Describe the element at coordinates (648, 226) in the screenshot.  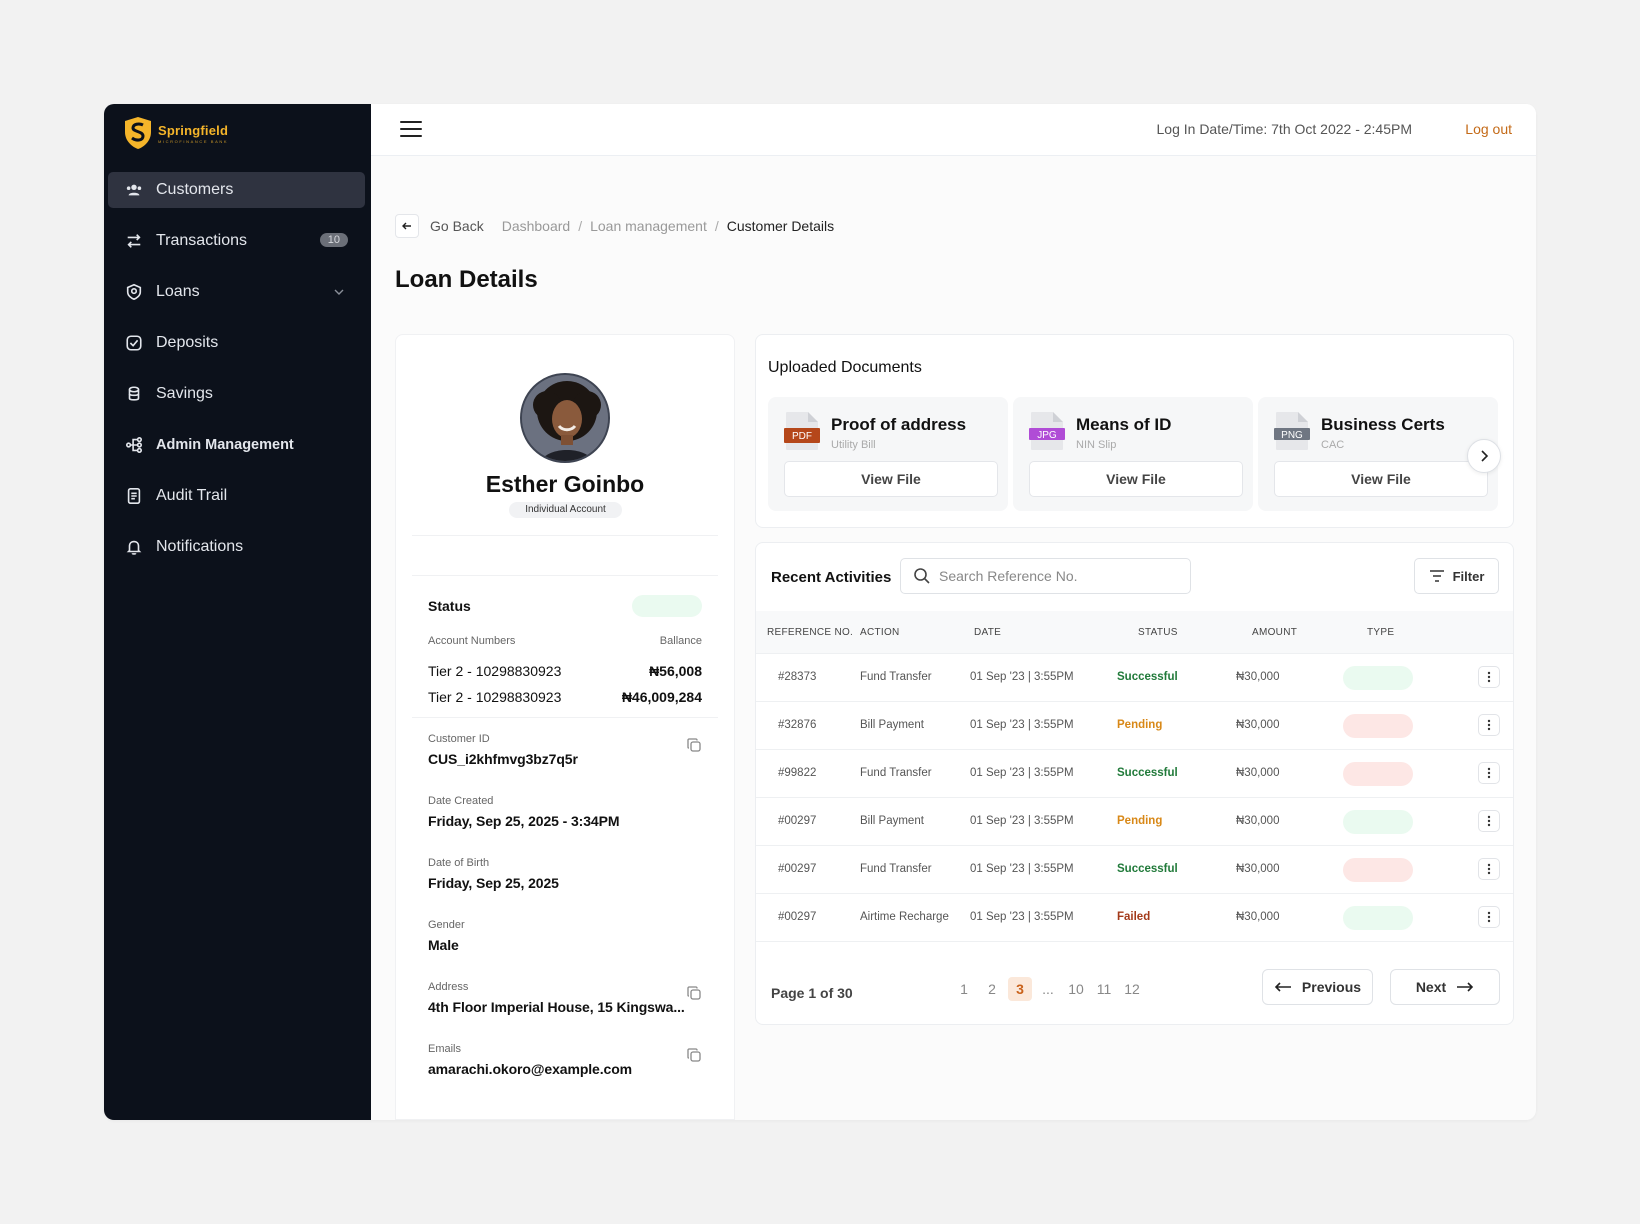
I see `breadcrumb-loan-management: Loan management` at that location.